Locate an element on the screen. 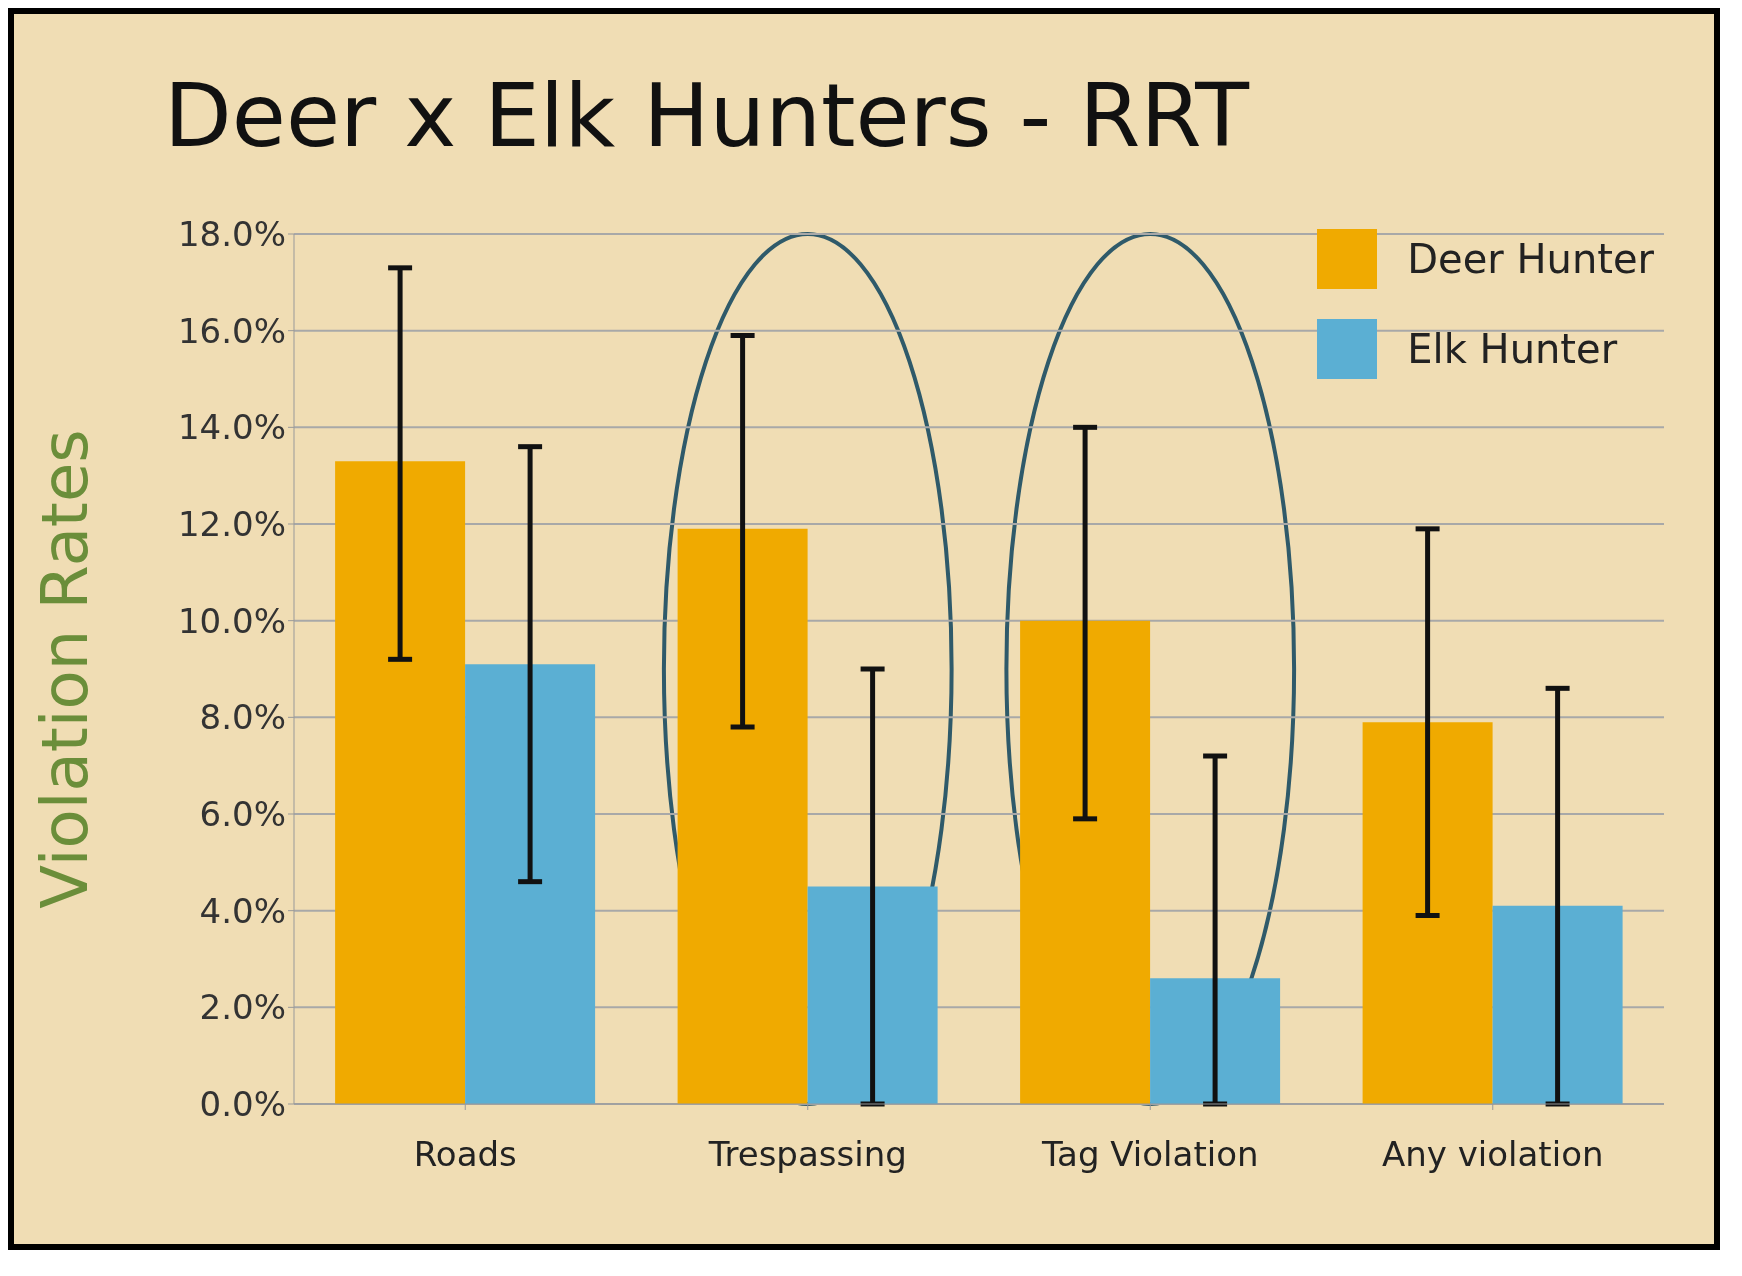 This screenshot has width=1742, height=1276. x-tick-label: Roads is located at coordinates (465, 1154).